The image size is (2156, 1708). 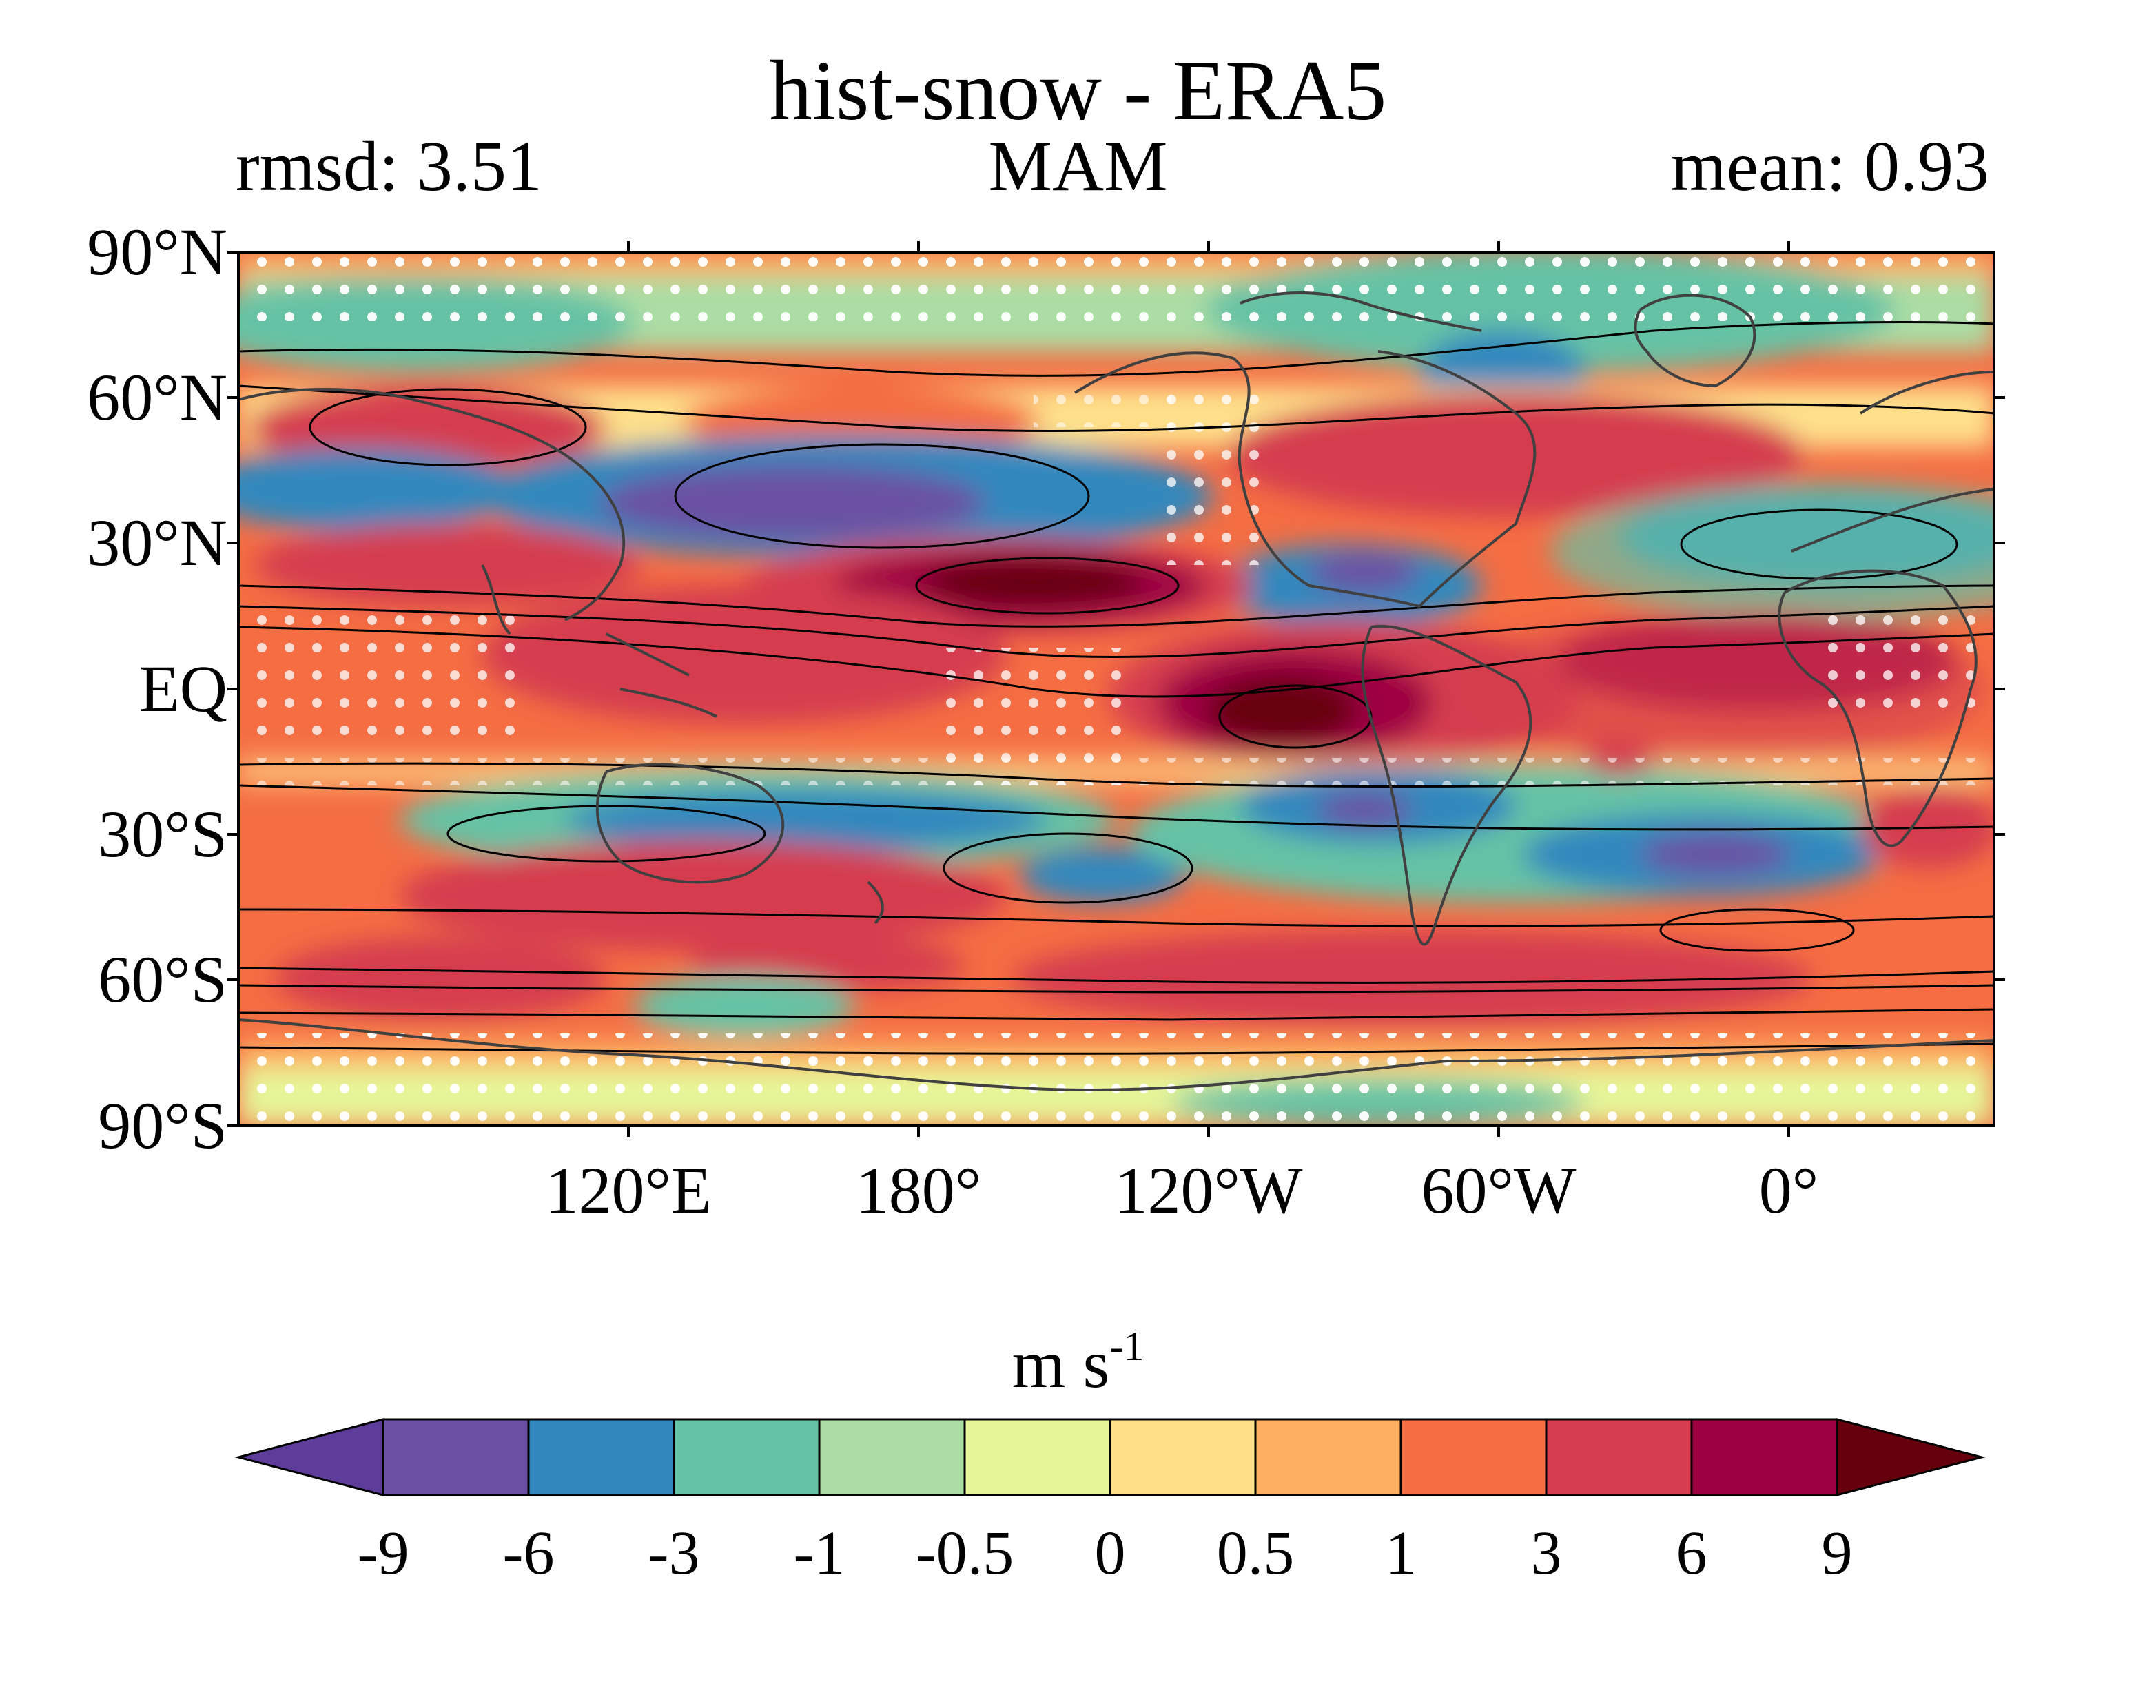 I want to click on lat-label-90n: 90°N, so click(x=157, y=252).